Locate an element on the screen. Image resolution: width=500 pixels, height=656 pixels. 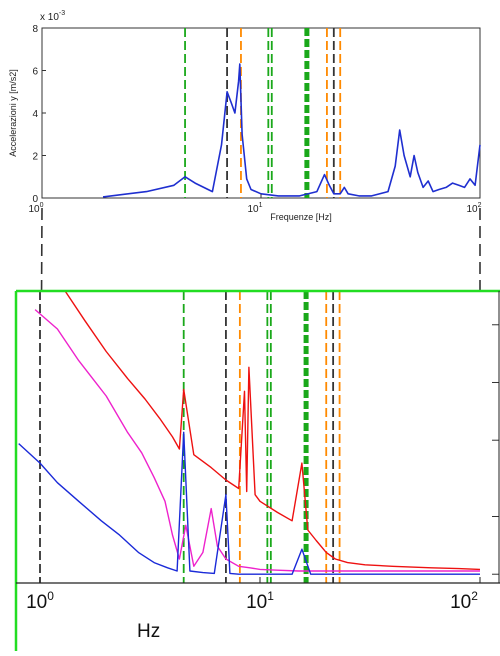
top-y-tick-label-0: 0 is located at coordinates (35, 199).